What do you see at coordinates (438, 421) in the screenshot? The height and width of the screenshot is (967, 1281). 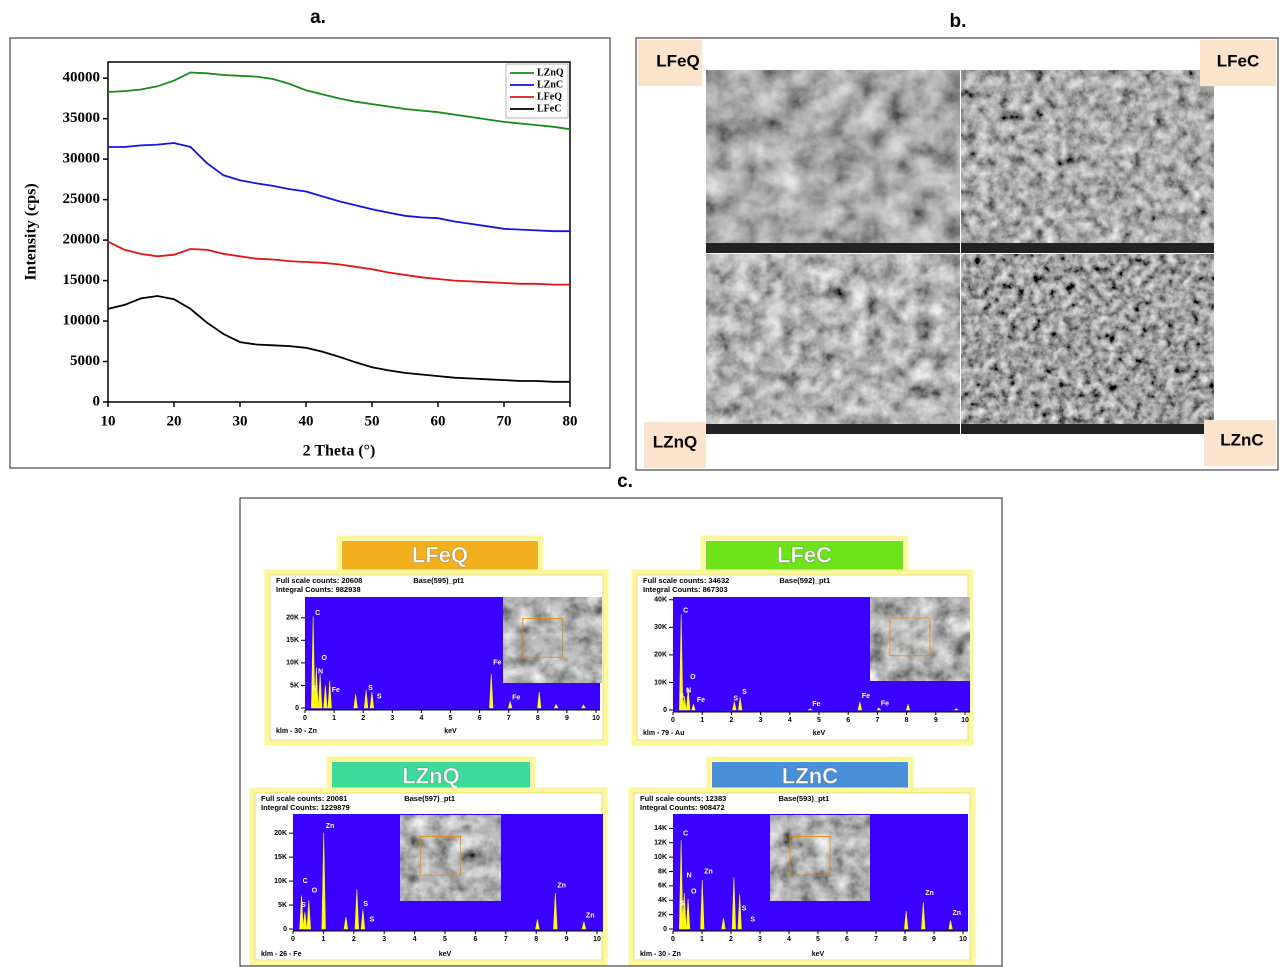 I see `x-tick-label: 60` at bounding box center [438, 421].